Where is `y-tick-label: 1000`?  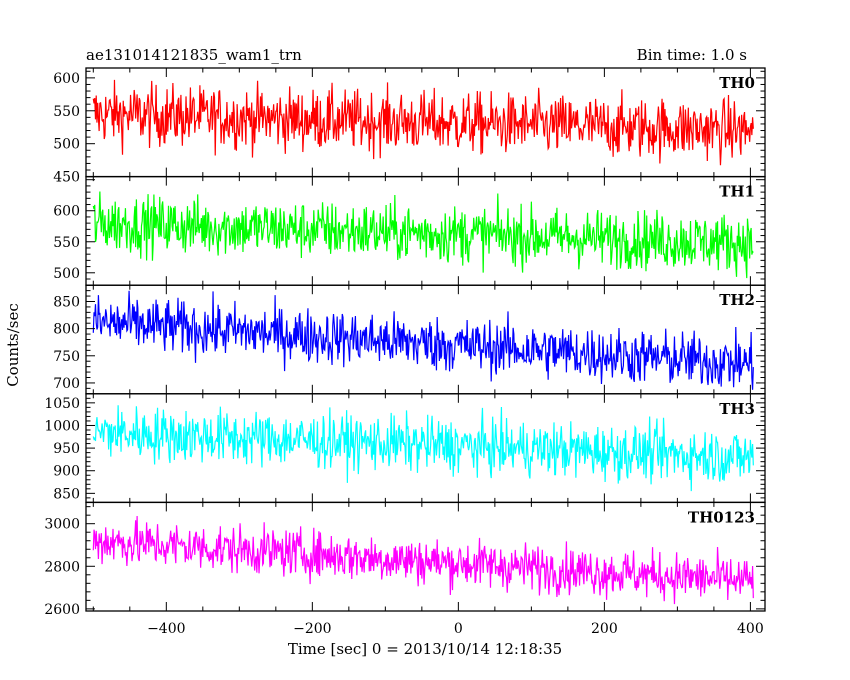
y-tick-label: 1000 is located at coordinates (62, 426).